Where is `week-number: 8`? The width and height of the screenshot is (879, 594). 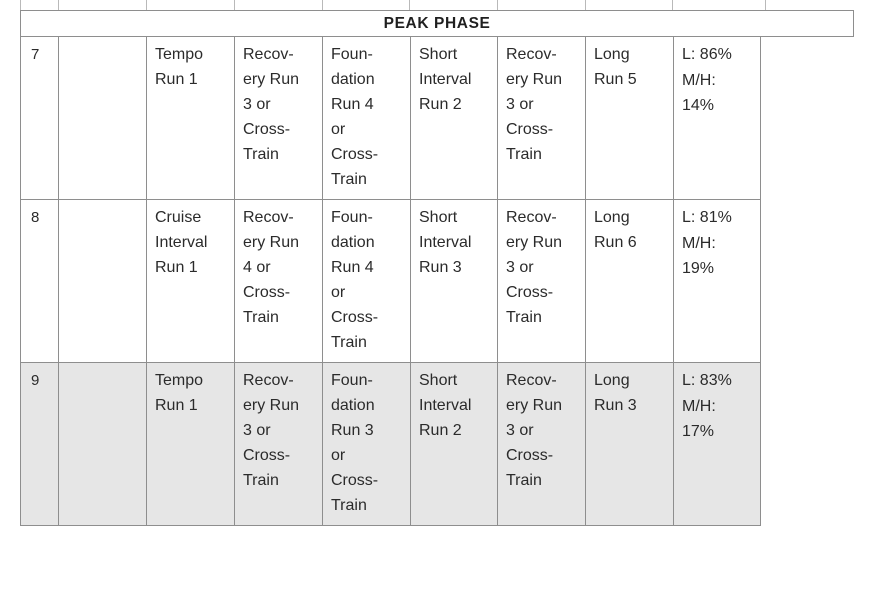
week-number: 8 is located at coordinates (39, 281).